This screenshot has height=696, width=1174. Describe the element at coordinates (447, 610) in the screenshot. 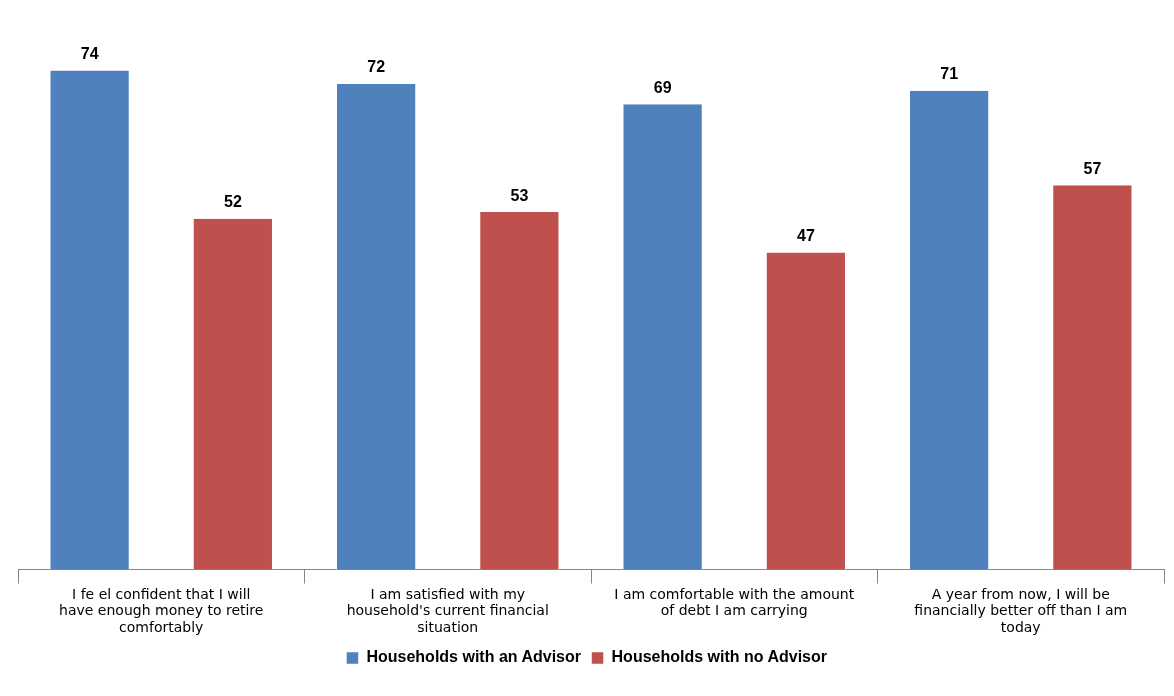

I see `x-tick-label: I am satisfied with my household's current financial situation` at that location.